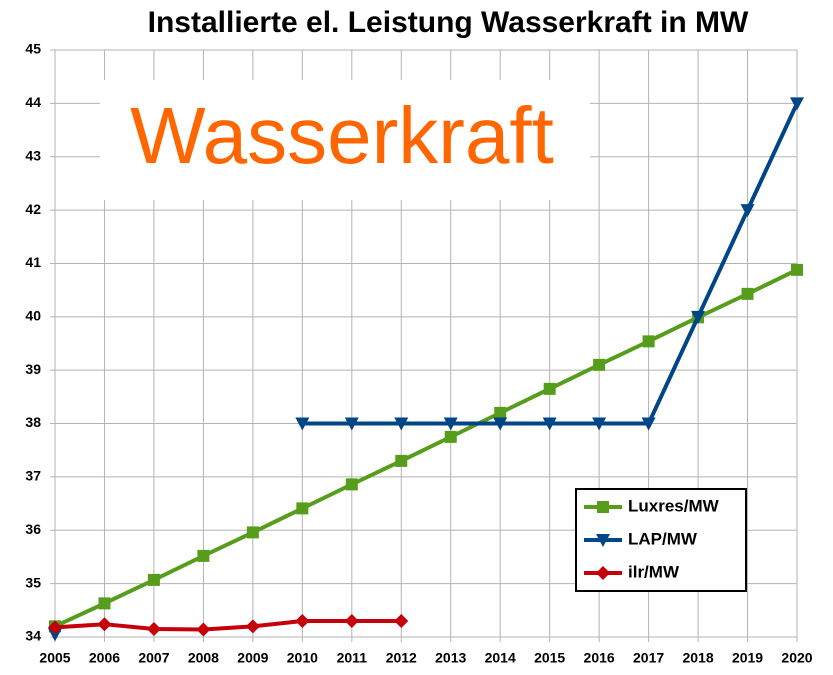 The height and width of the screenshot is (675, 833). I want to click on y-tick-label: 34, so click(33, 636).